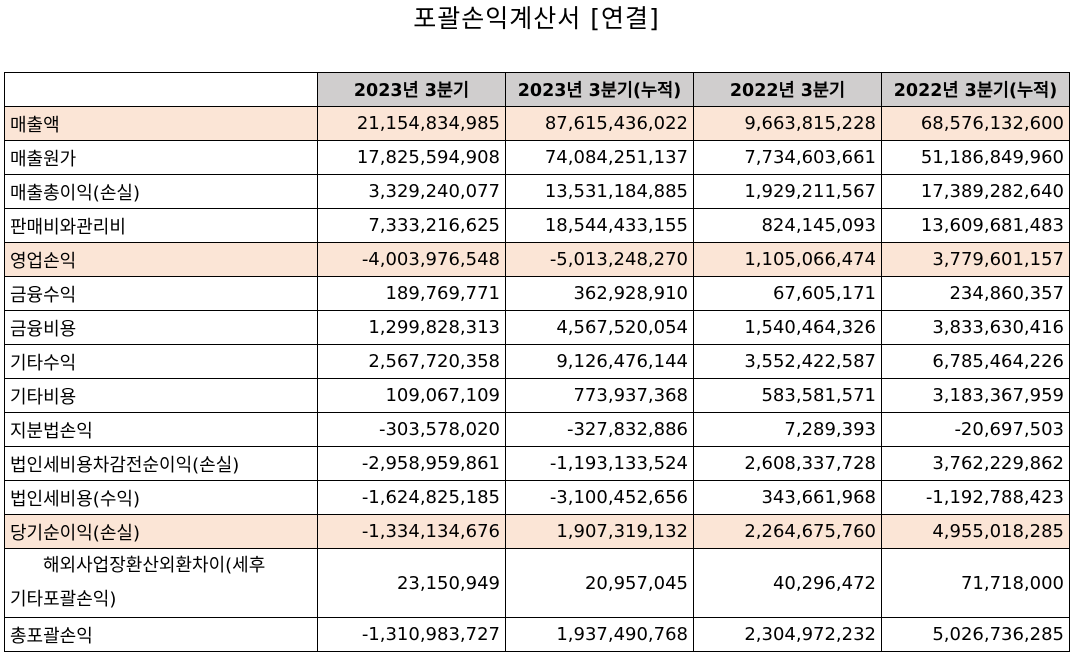 The height and width of the screenshot is (652, 1073). What do you see at coordinates (787, 89) in the screenshot?
I see `column-header: 2022년 3분기` at bounding box center [787, 89].